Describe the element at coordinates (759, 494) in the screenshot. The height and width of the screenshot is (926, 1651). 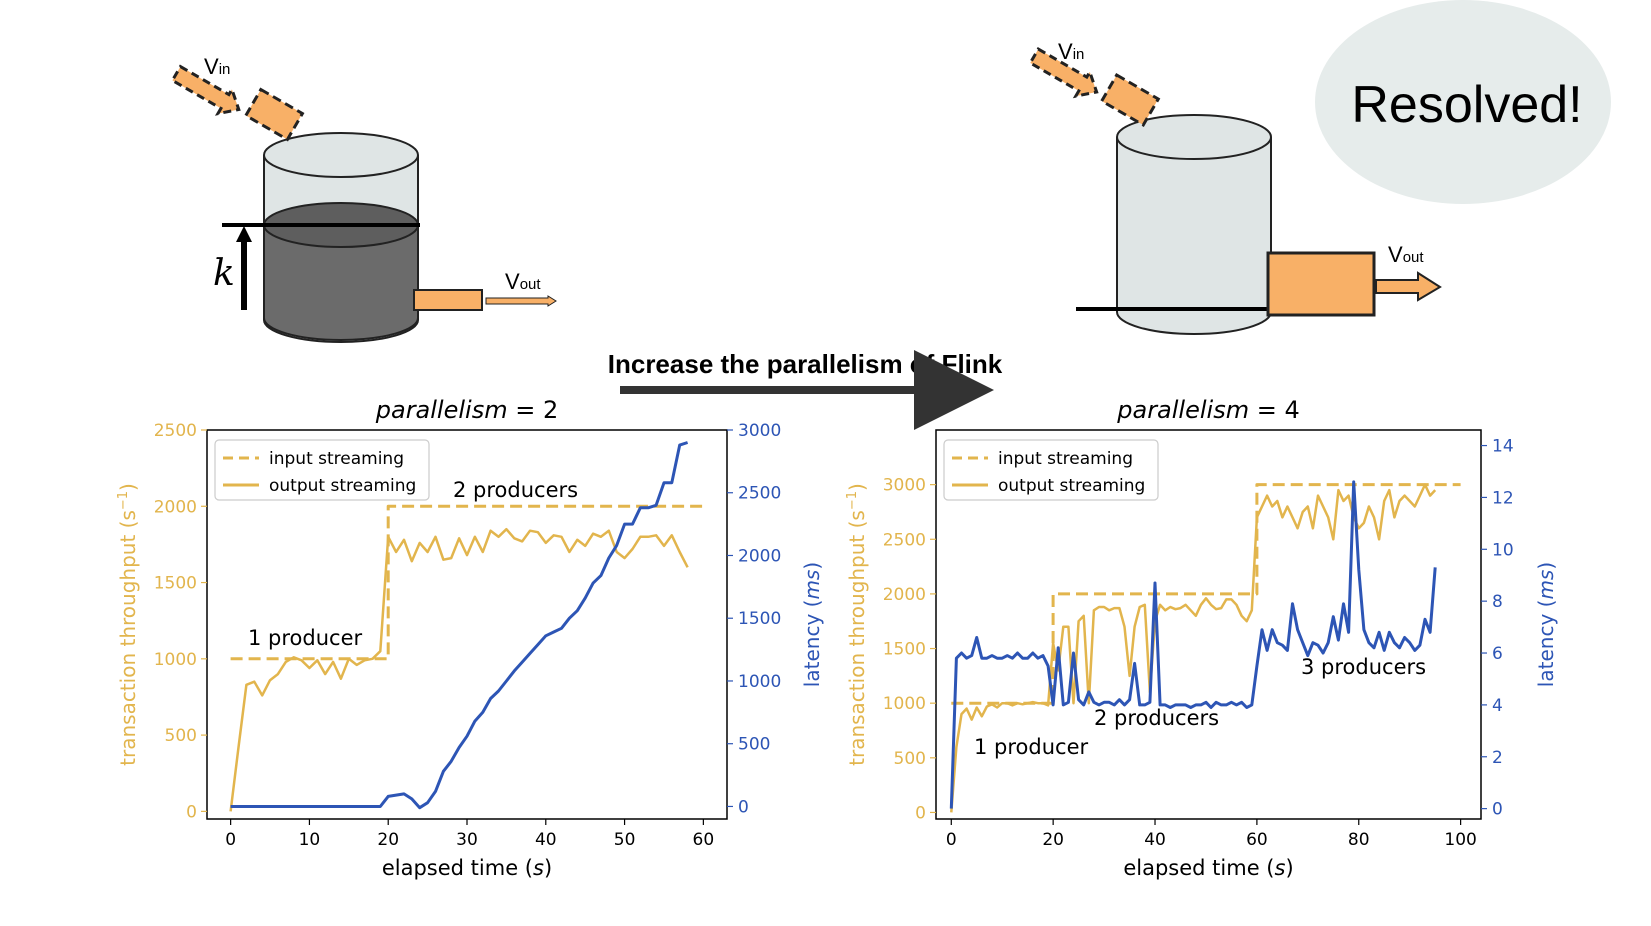
I see `y-right-tick-label: 2500` at that location.